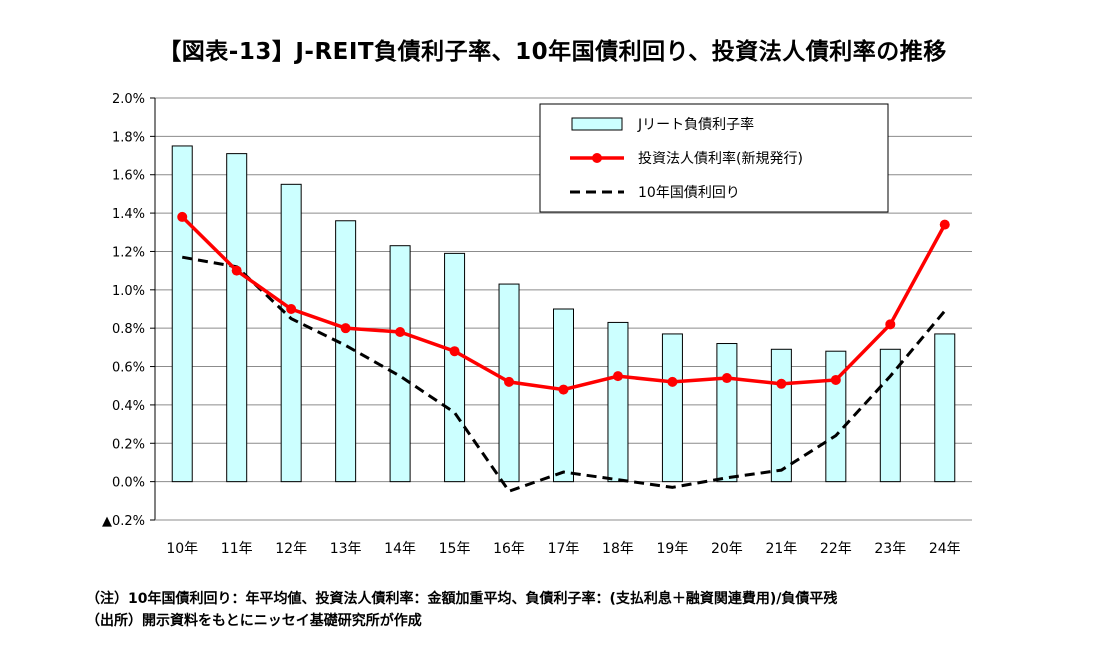 The image size is (1105, 662). Describe the element at coordinates (128, 291) in the screenshot. I see `y-tick-label: 1.0%` at that location.